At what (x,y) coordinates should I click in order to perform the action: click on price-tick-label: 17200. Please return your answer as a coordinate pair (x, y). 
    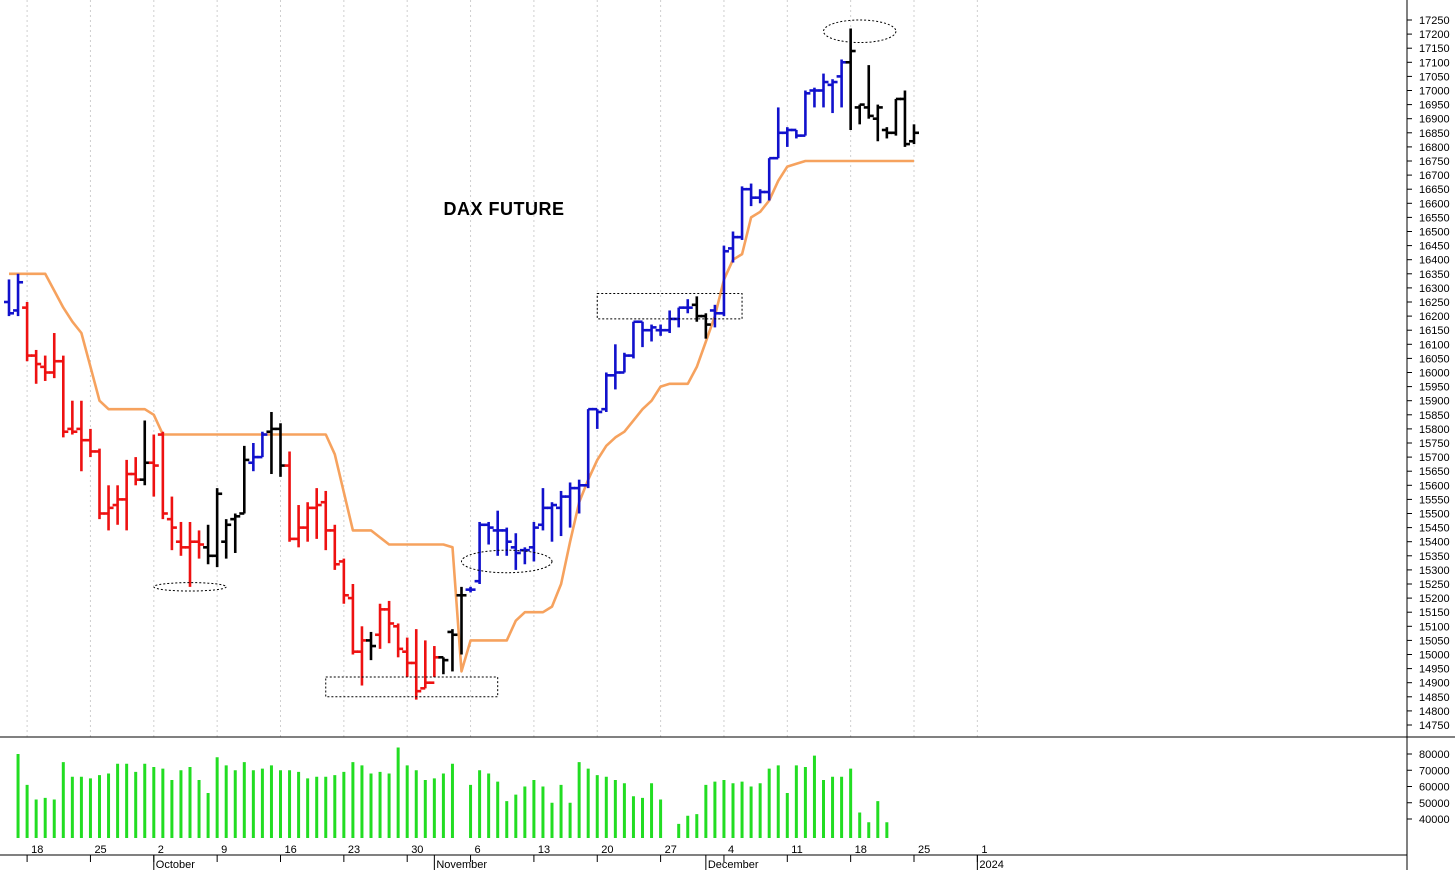
    Looking at the image, I should click on (1434, 35).